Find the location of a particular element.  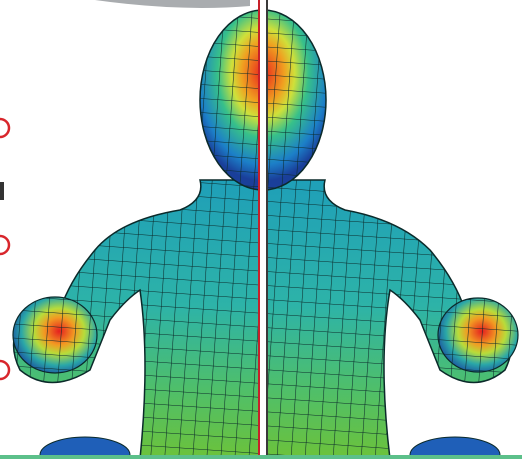

right-hand-mesh is located at coordinates (478, 335).